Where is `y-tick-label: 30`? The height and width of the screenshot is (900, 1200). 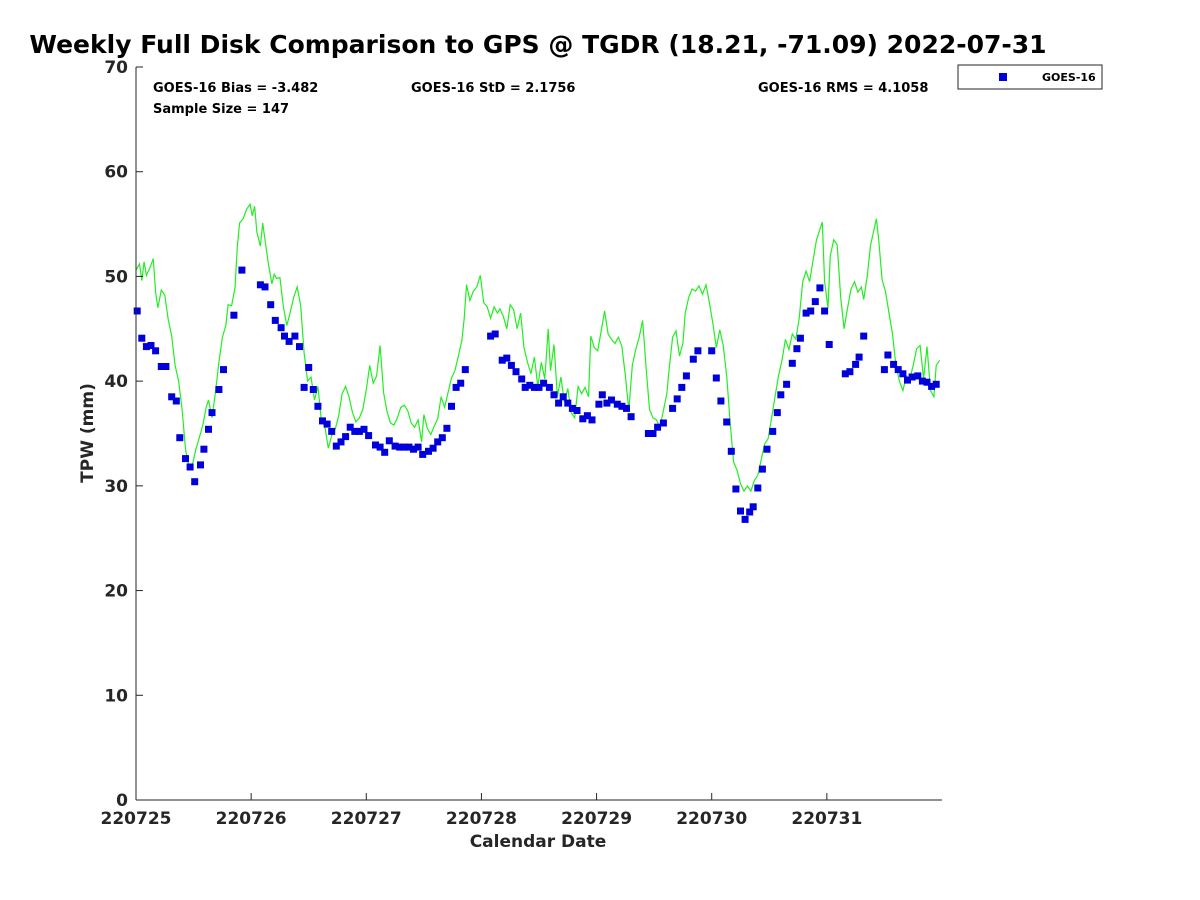 y-tick-label: 30 is located at coordinates (116, 487).